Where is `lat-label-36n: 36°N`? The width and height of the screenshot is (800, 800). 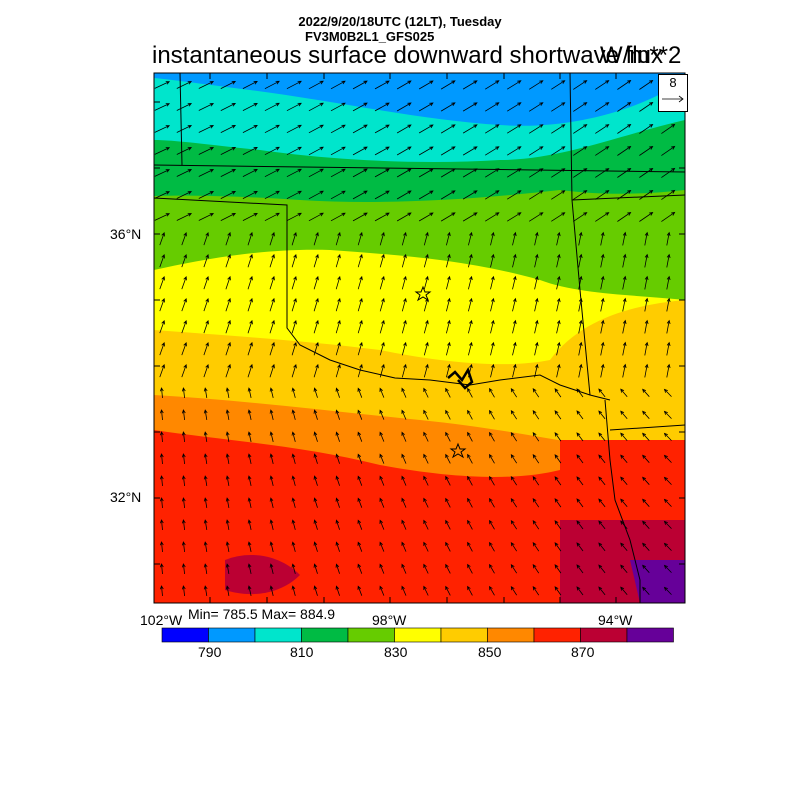 lat-label-36n: 36°N is located at coordinates (126, 234).